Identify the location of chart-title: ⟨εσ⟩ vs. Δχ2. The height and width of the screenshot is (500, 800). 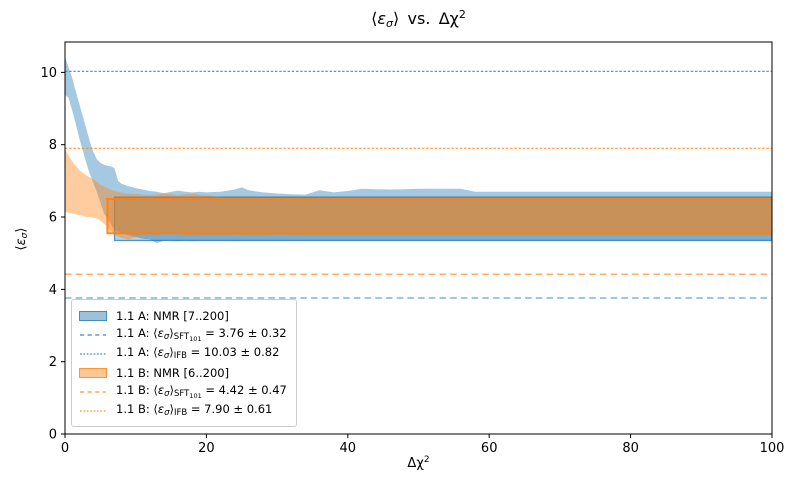
(418, 19).